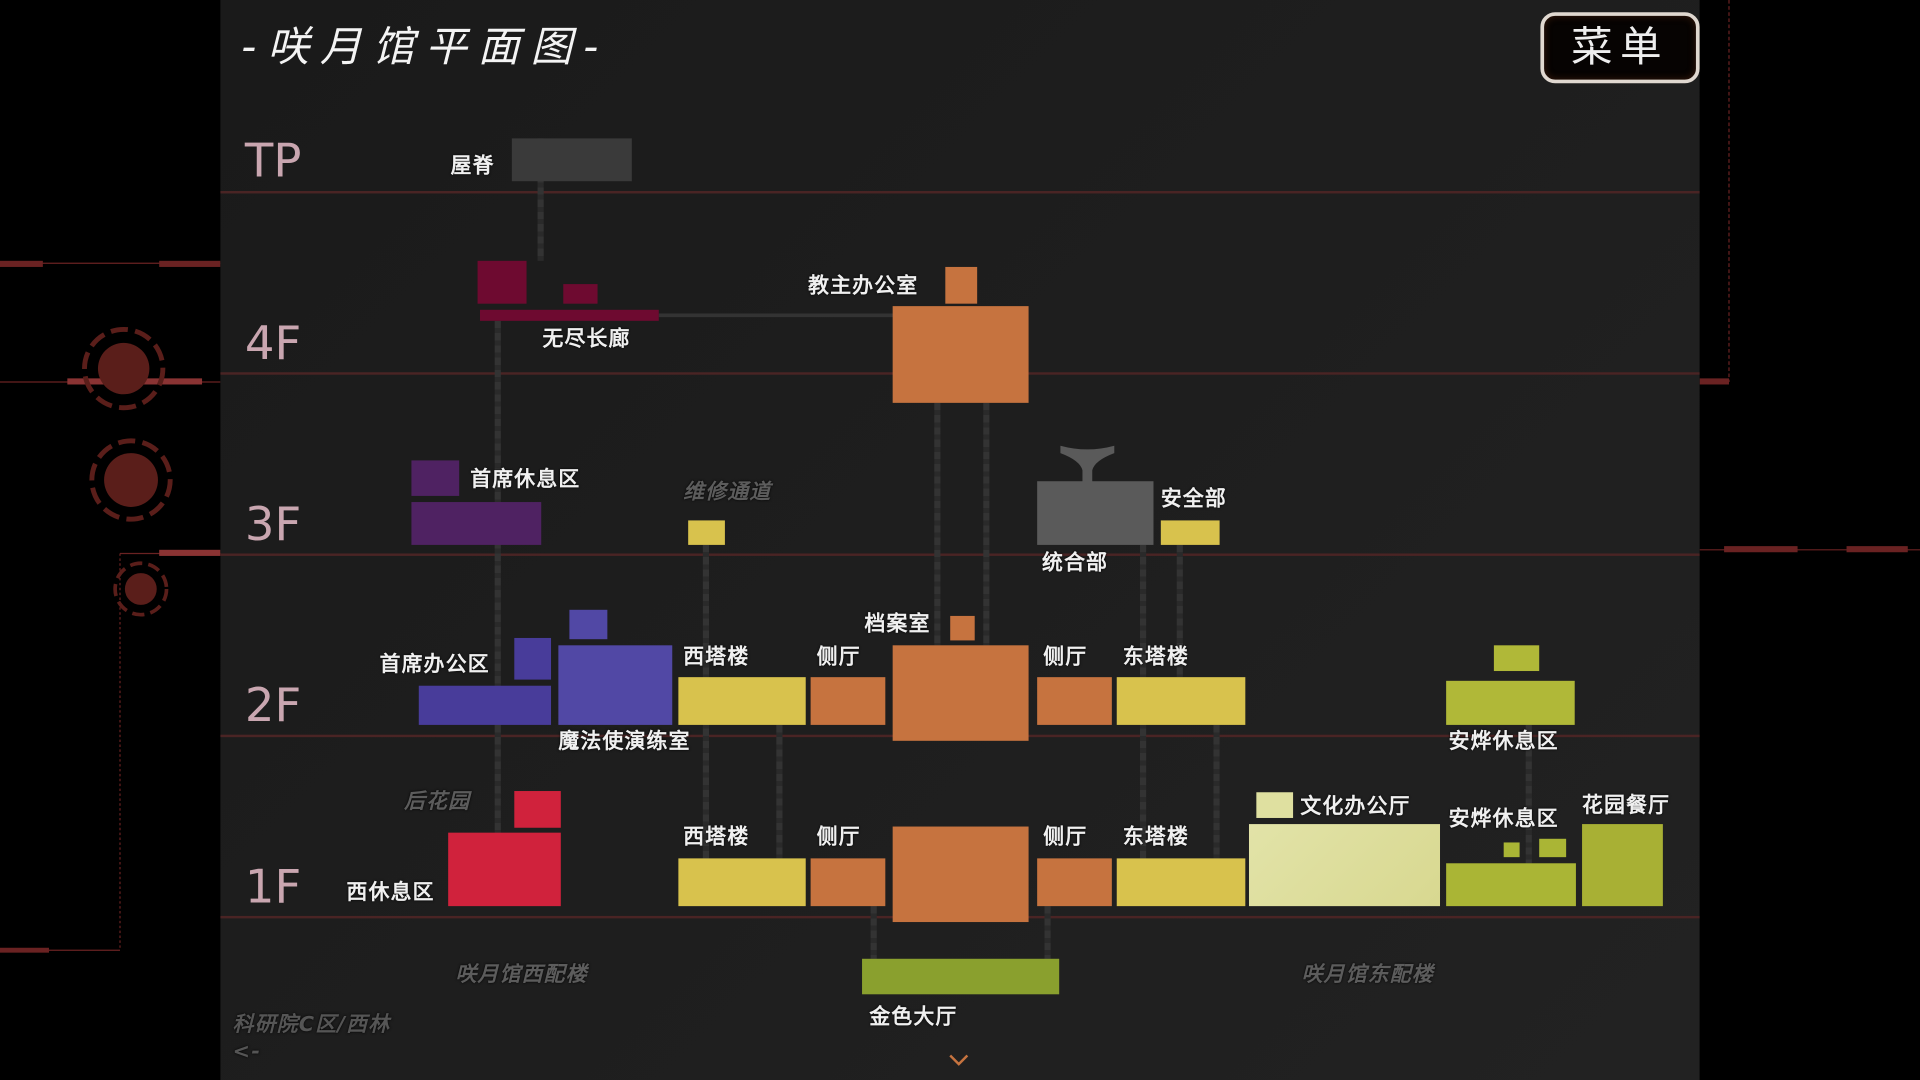 The width and height of the screenshot is (1920, 1080). I want to click on floor-label-3f: 3F, so click(273, 524).